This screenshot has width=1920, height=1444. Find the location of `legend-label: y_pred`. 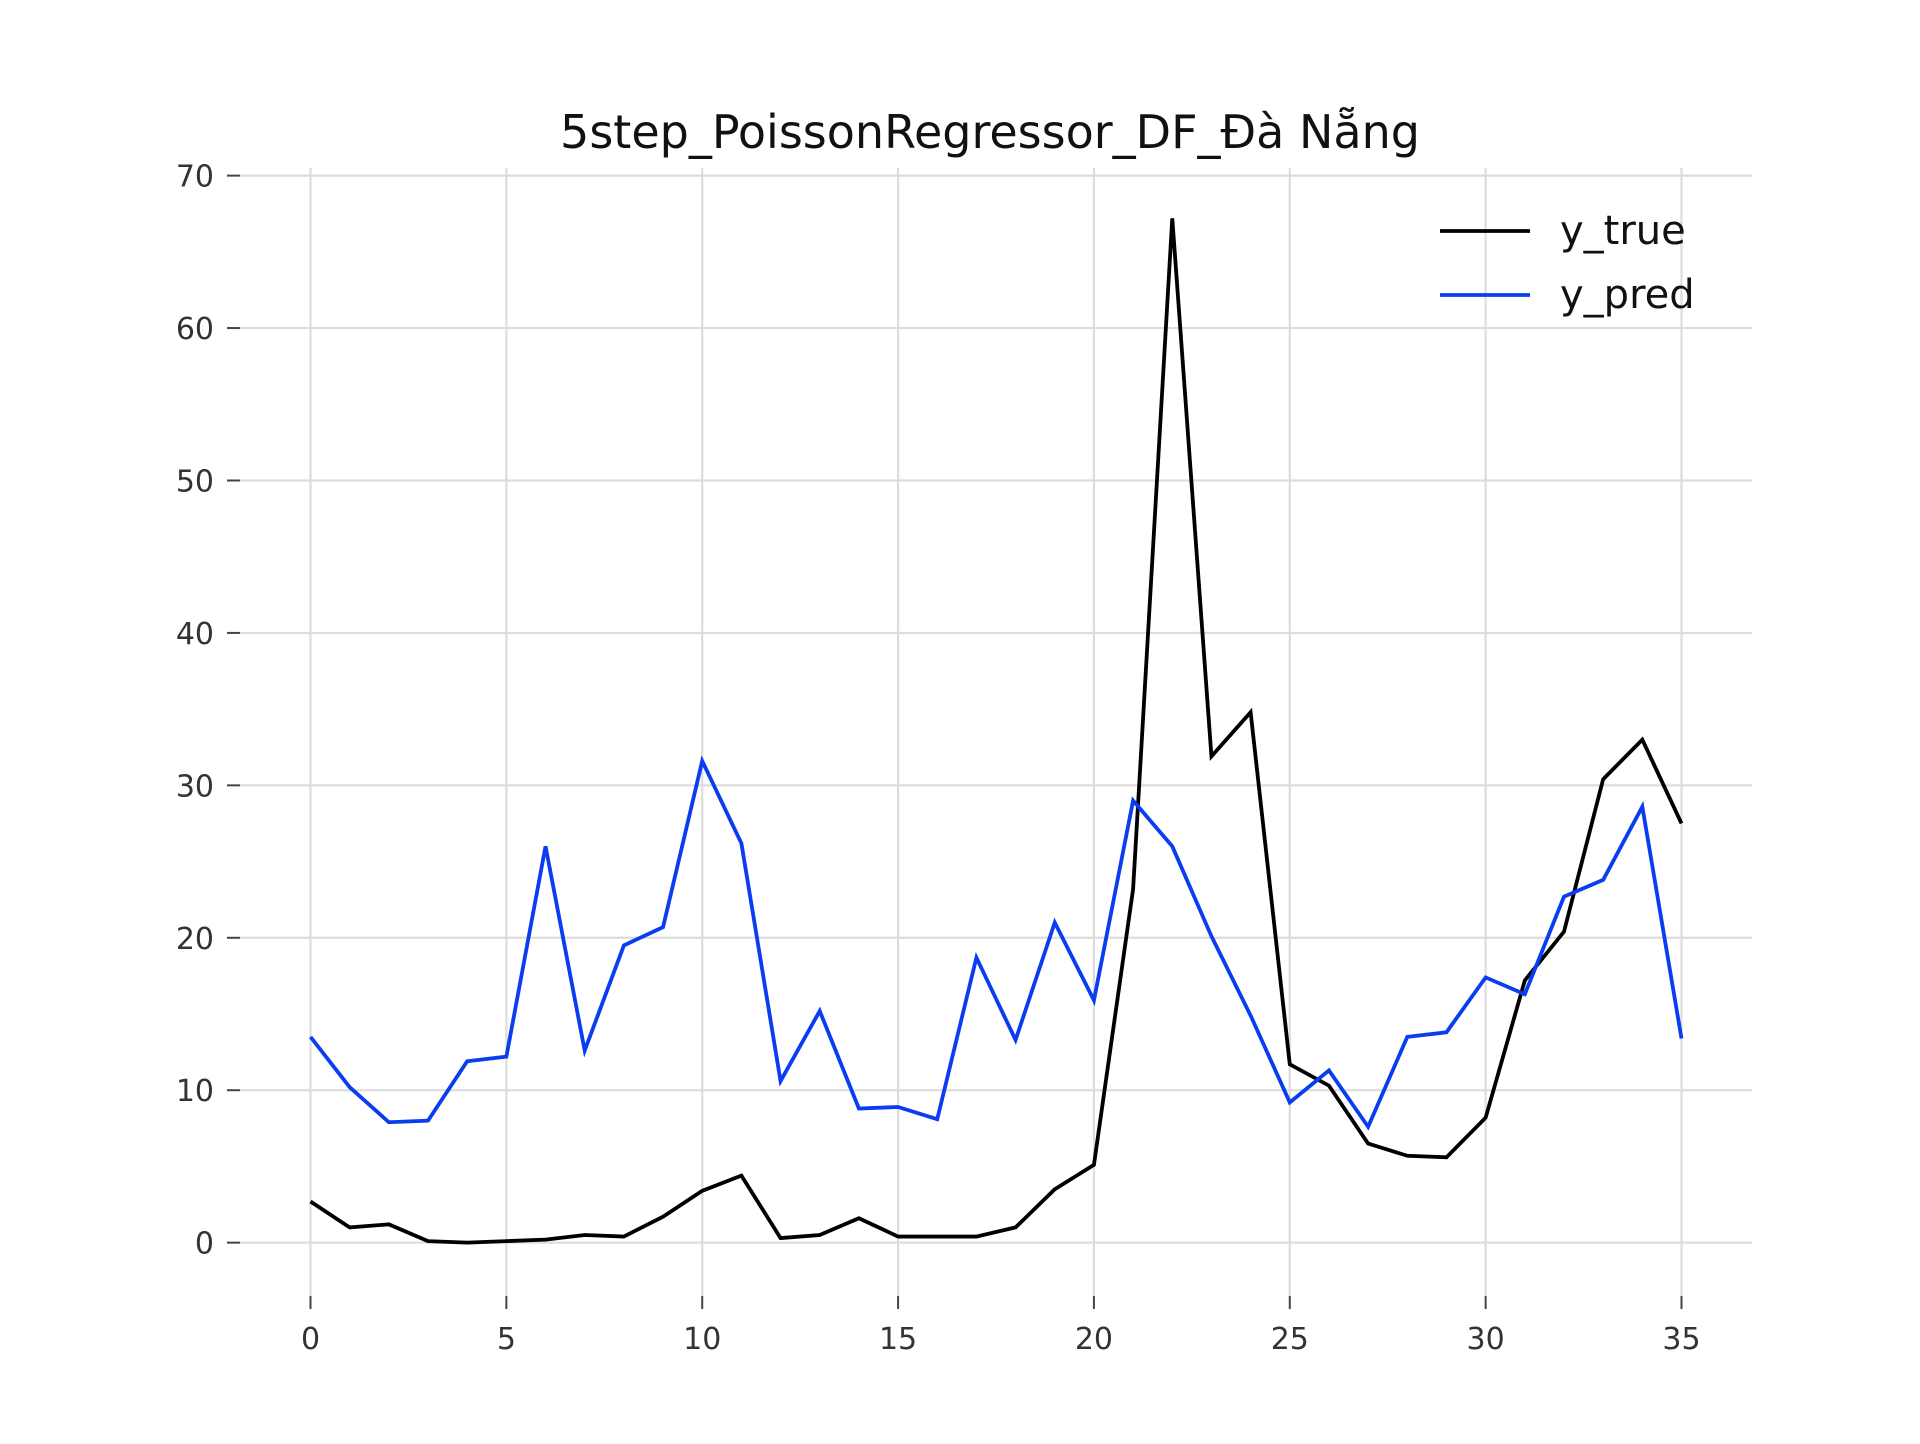

legend-label: y_pred is located at coordinates (1627, 295).